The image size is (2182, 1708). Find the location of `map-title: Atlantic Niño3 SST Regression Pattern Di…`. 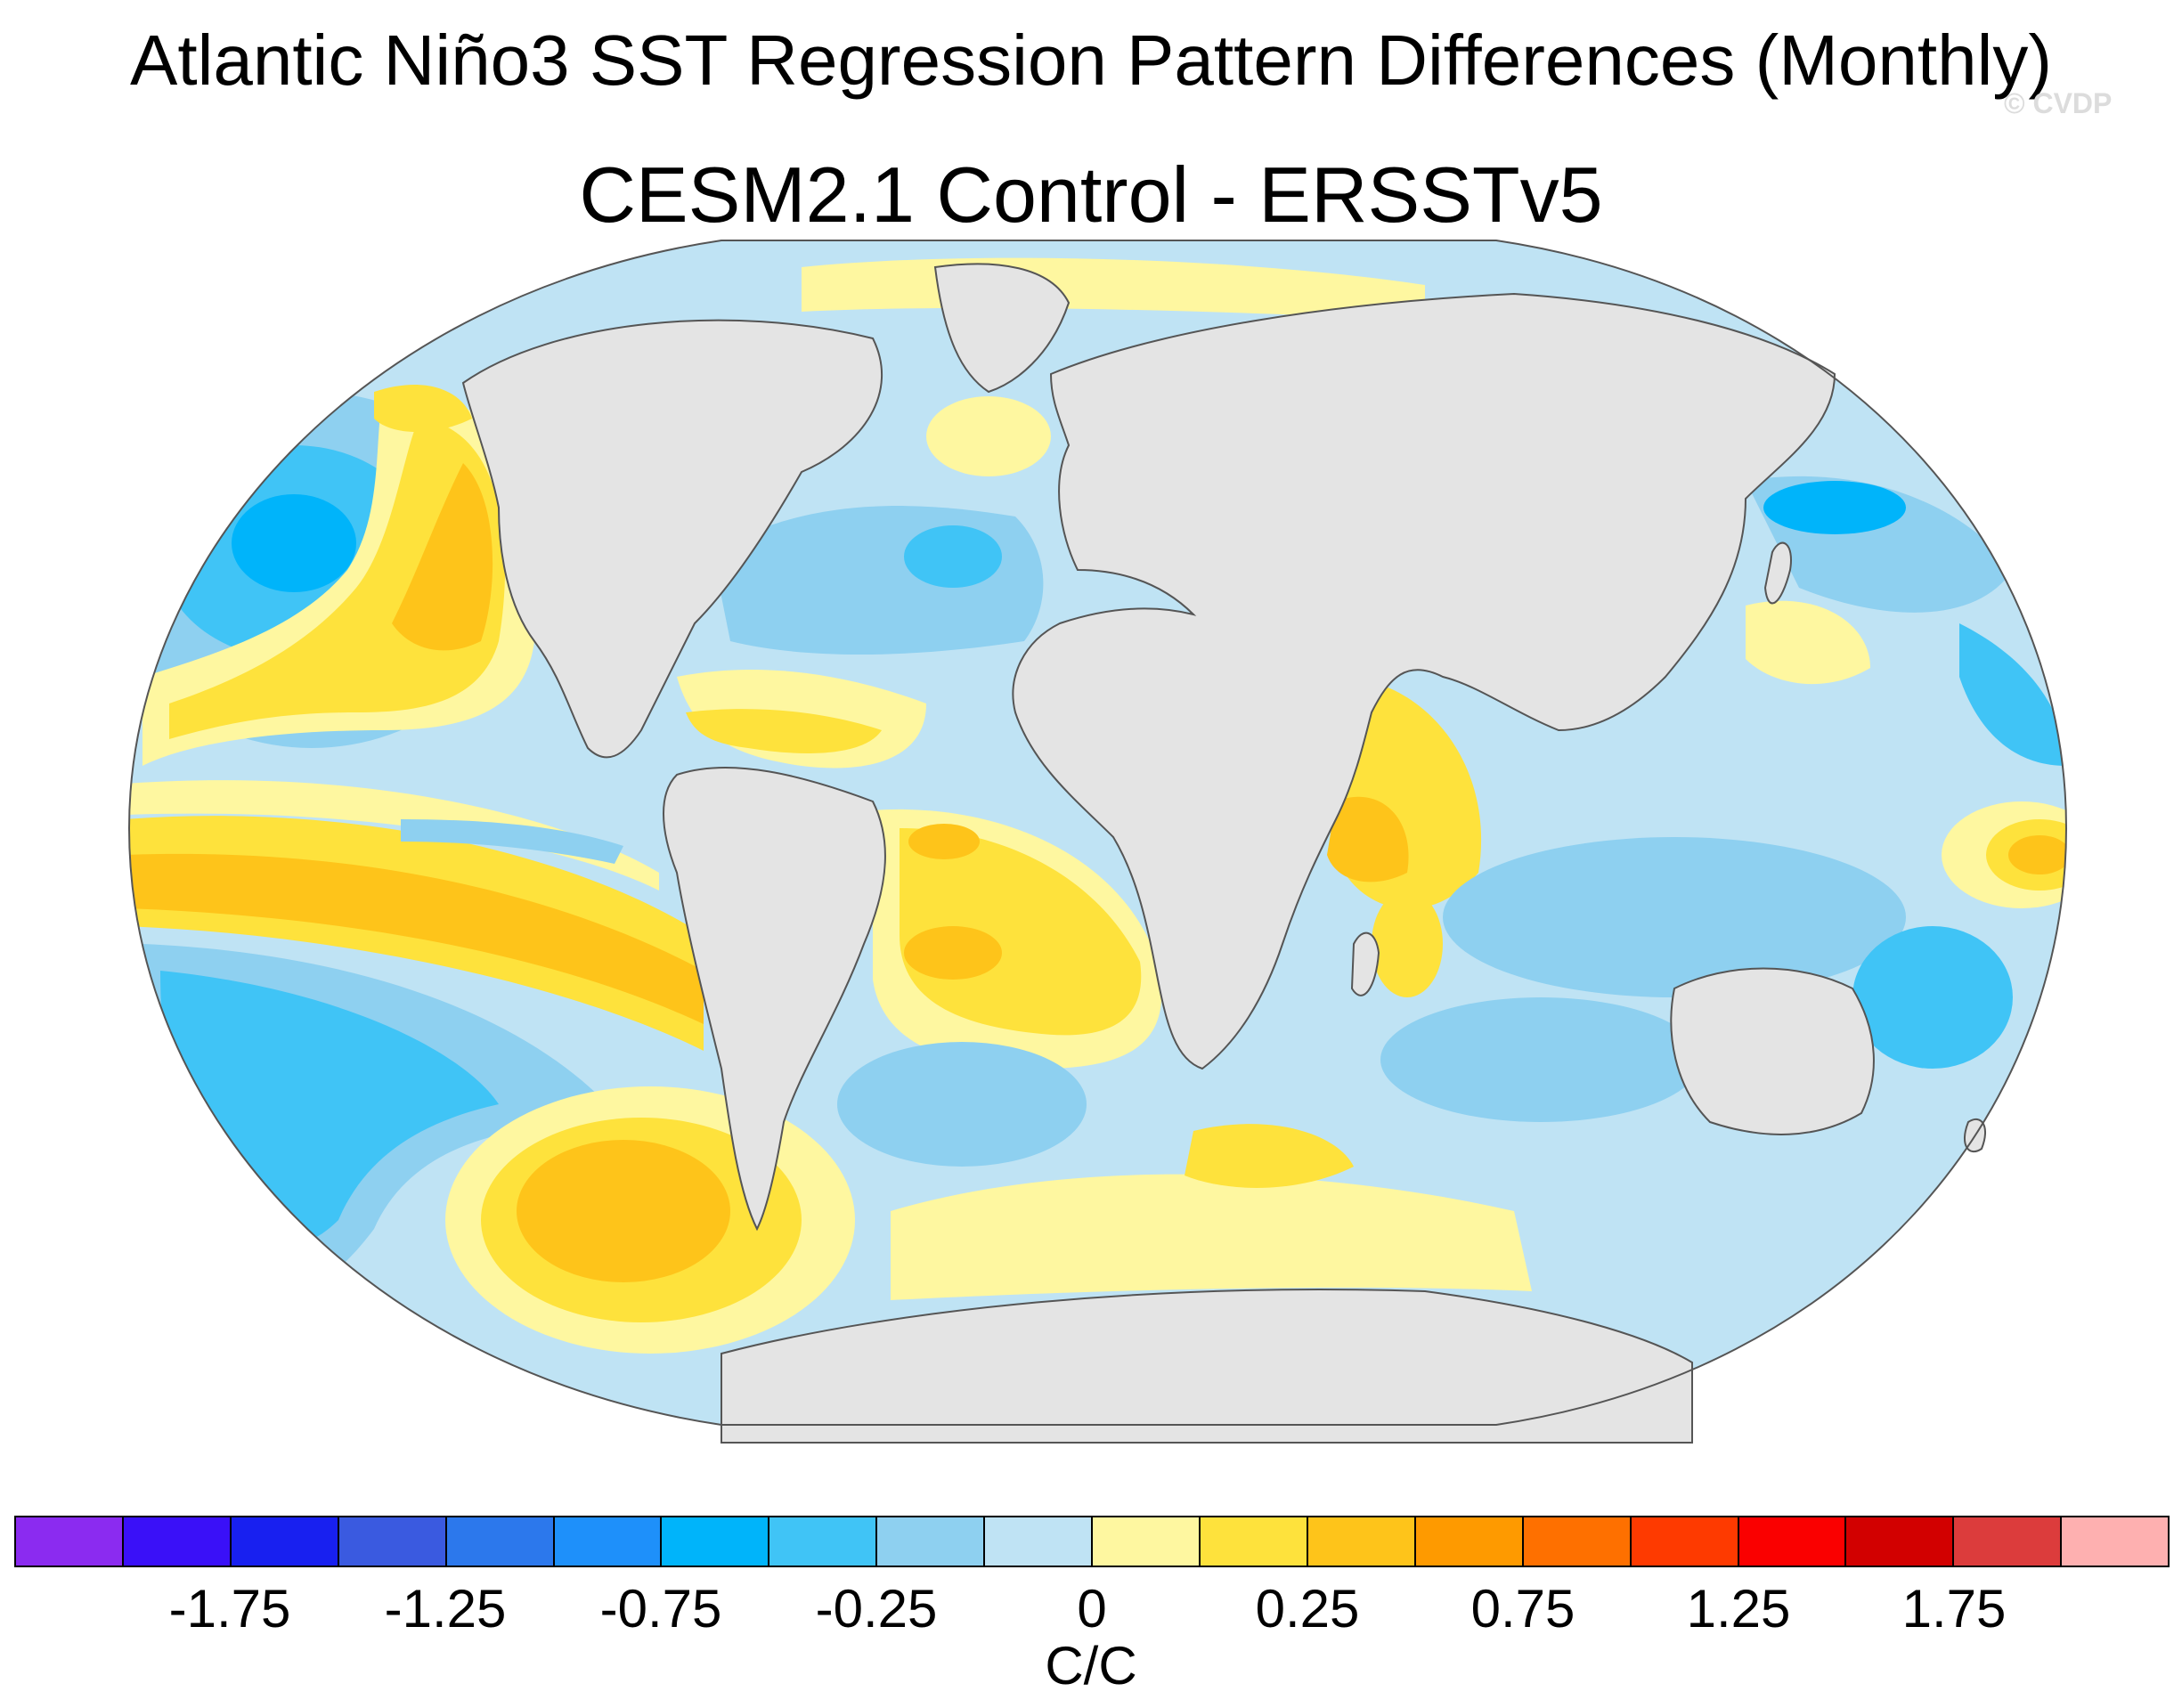

map-title: Atlantic Niño3 SST Regression Pattern Di… is located at coordinates (1090, 60).